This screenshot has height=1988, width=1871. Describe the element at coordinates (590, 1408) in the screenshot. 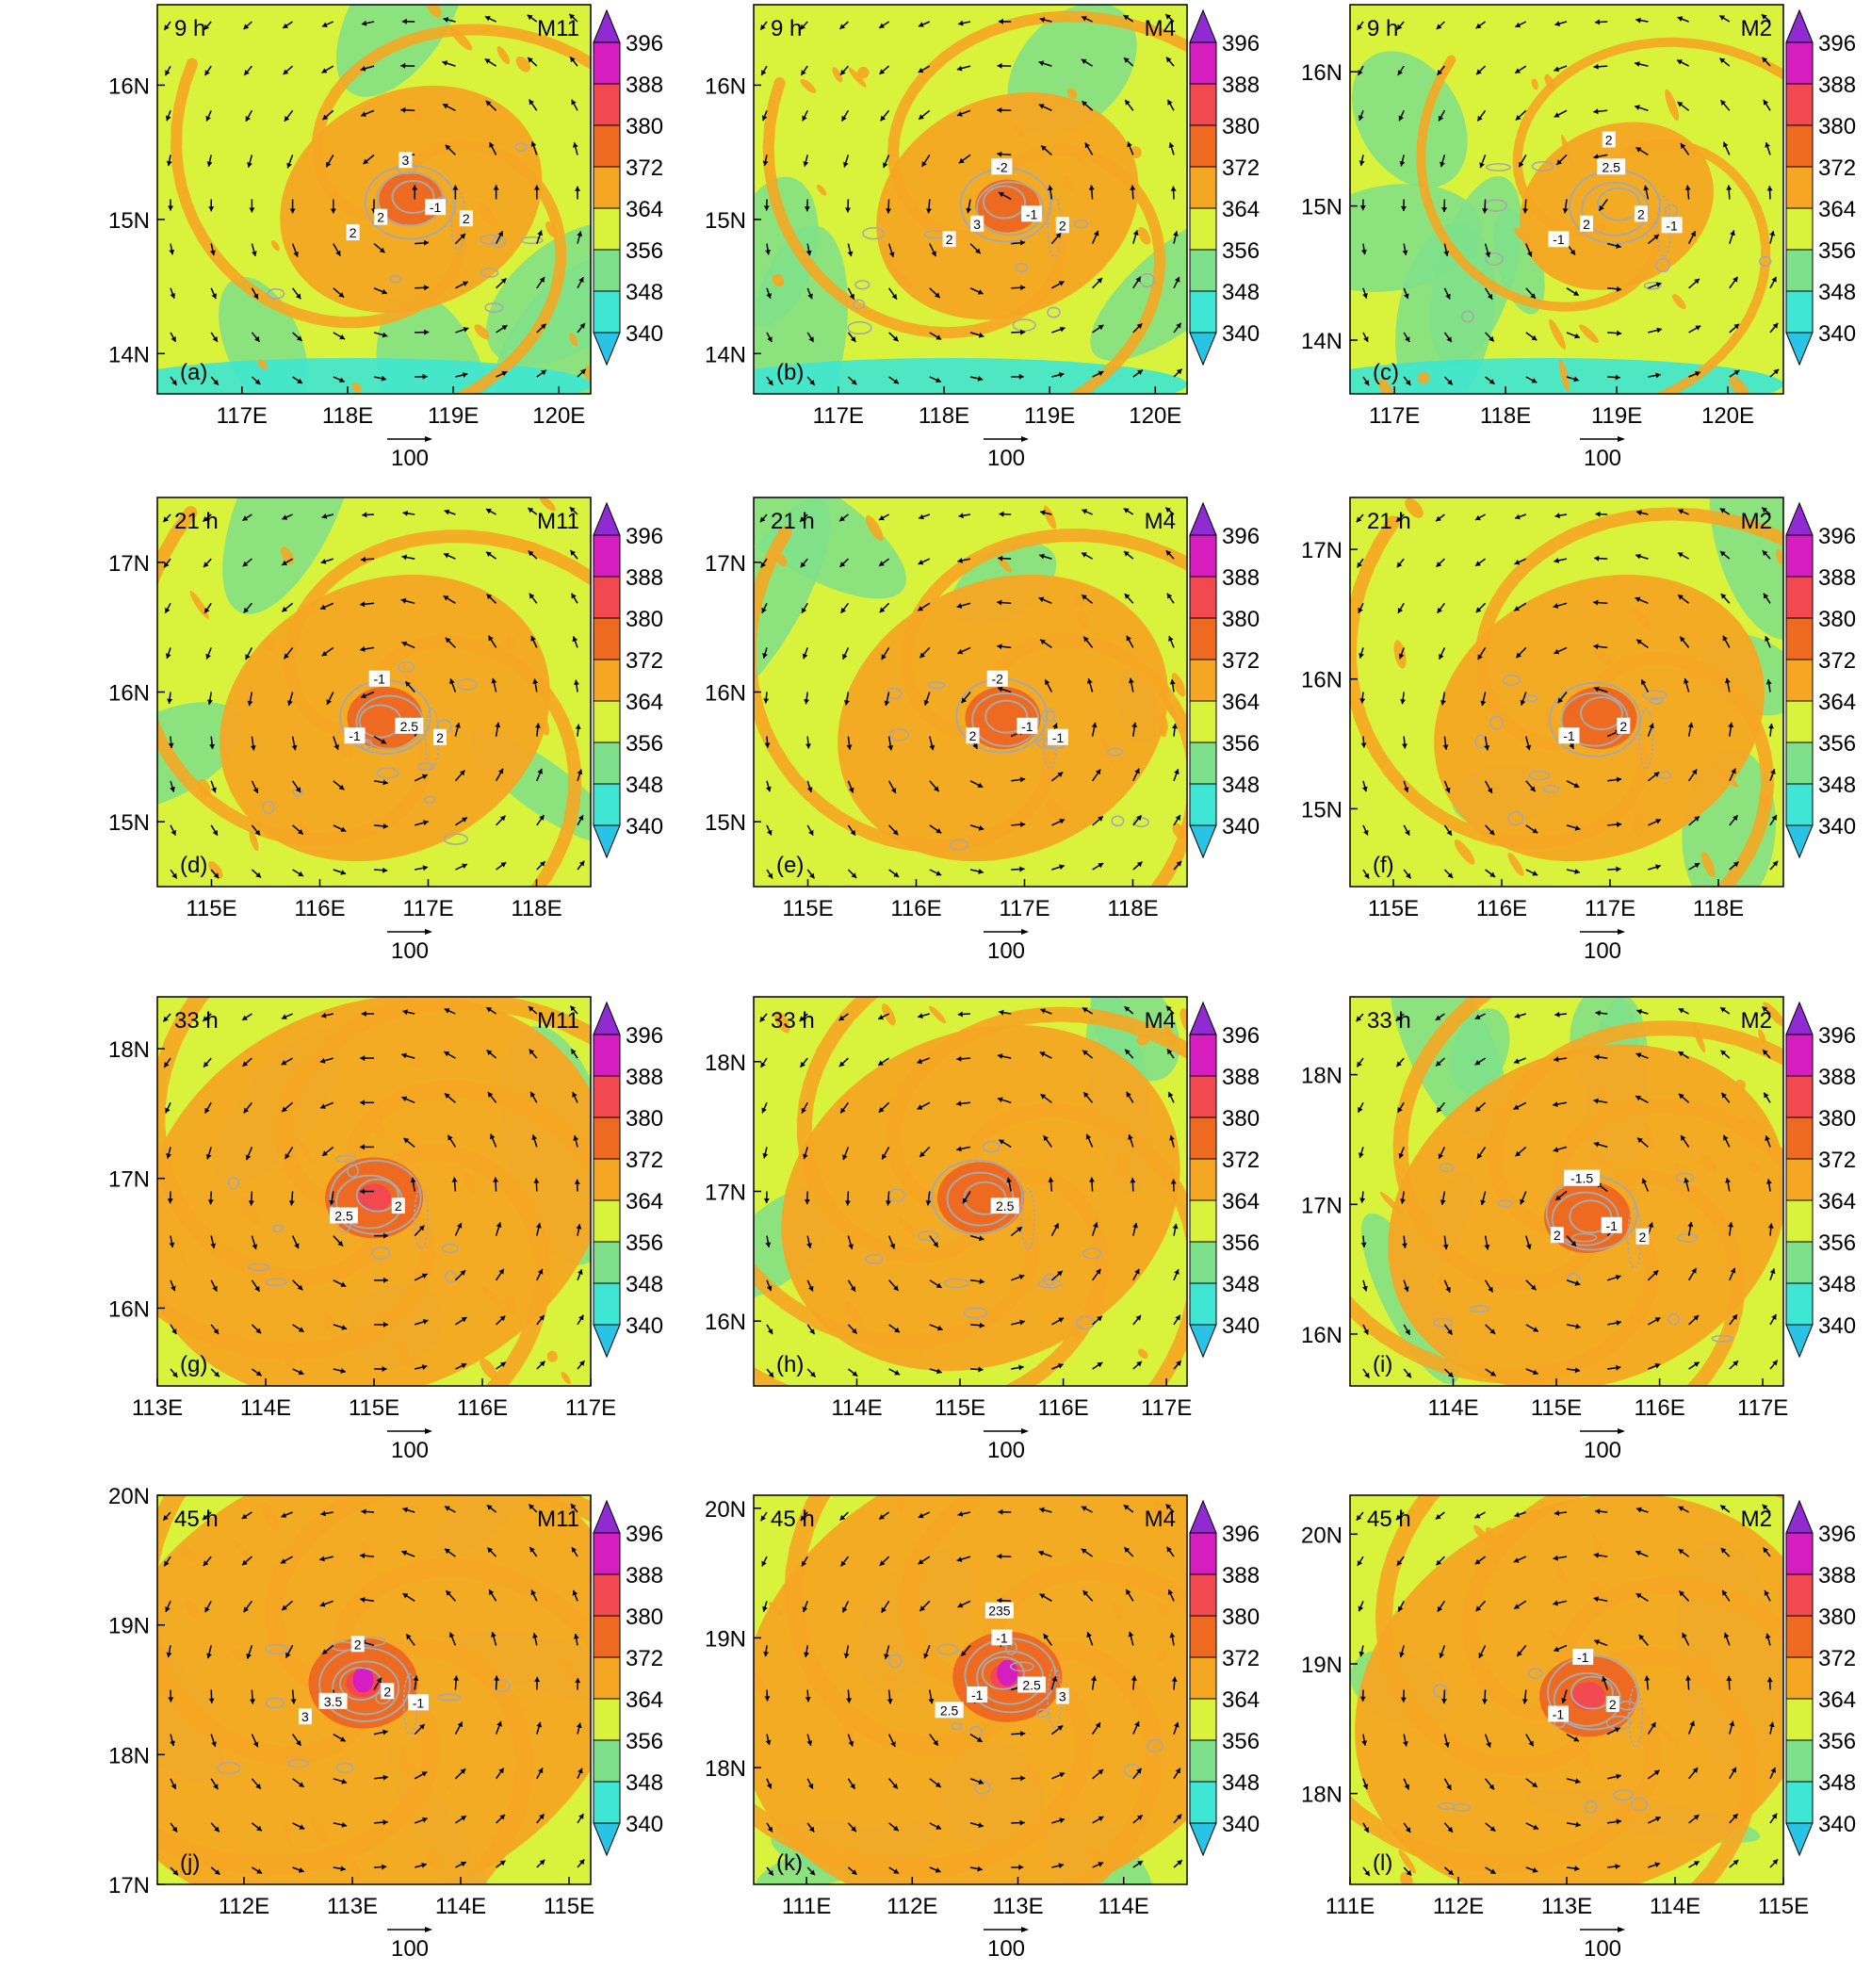

I see `x-tick-label: 117E` at that location.